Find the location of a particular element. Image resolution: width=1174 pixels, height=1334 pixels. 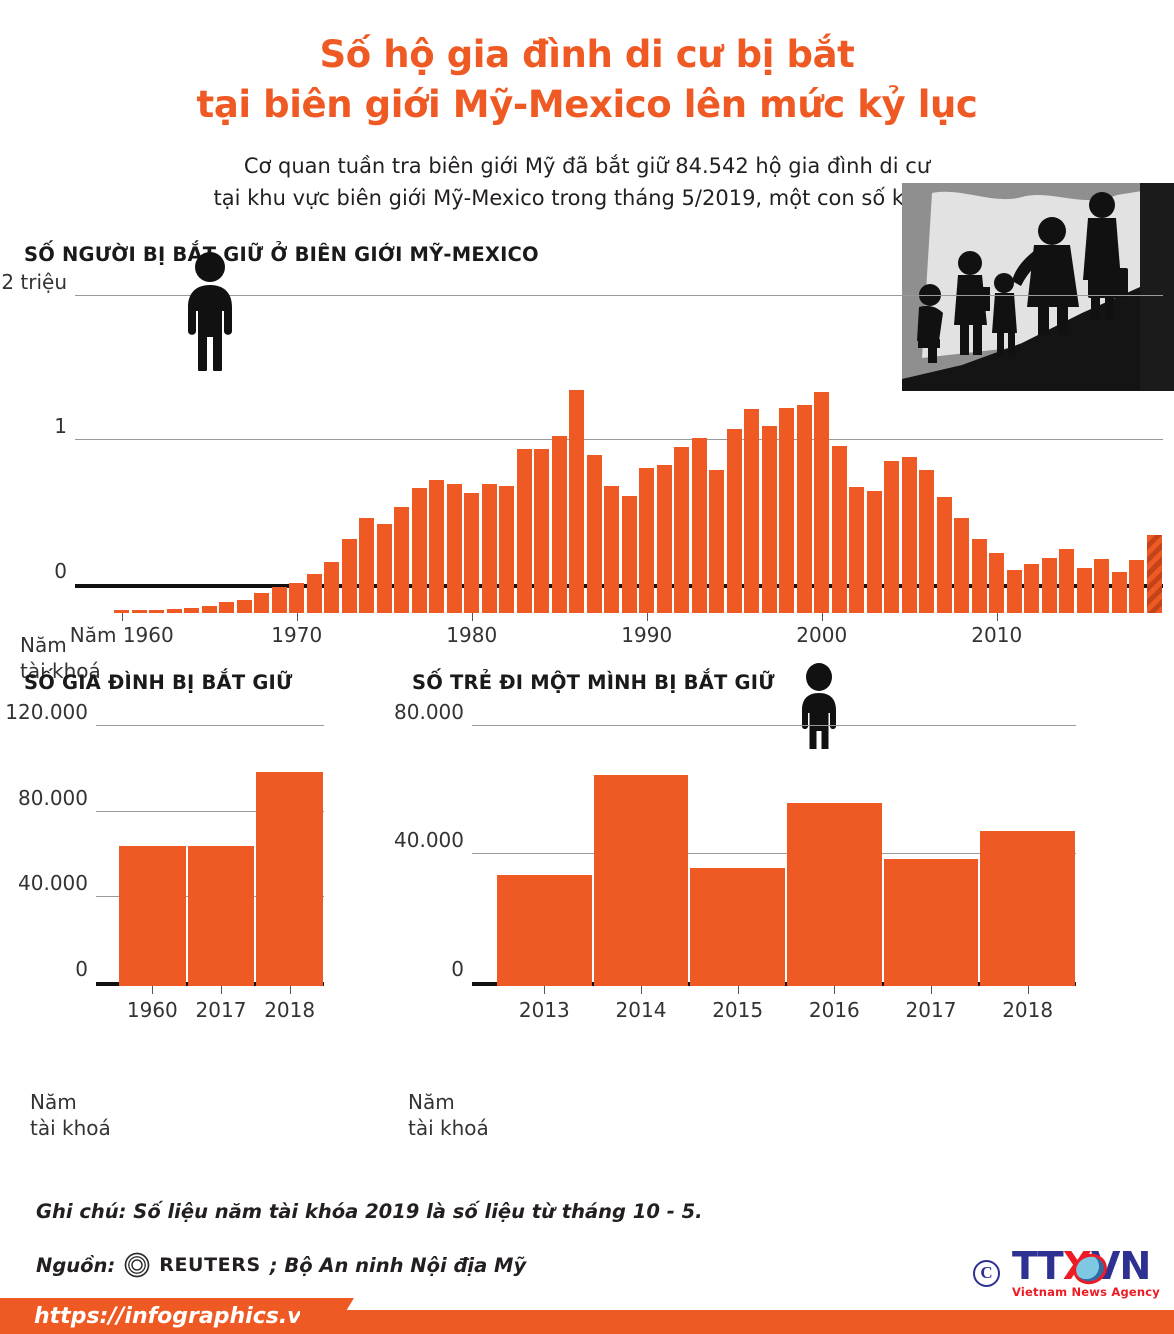

ttxvn-branding: C TTXVN Vietnam News Agency is located at coordinates (1066, 1273).